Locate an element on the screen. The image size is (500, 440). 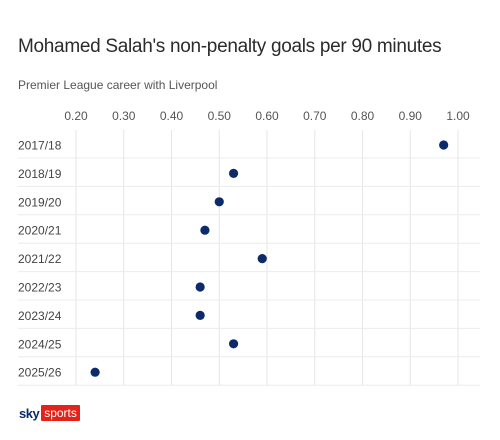
y-tick-label: 2018/19 is located at coordinates (40, 174).